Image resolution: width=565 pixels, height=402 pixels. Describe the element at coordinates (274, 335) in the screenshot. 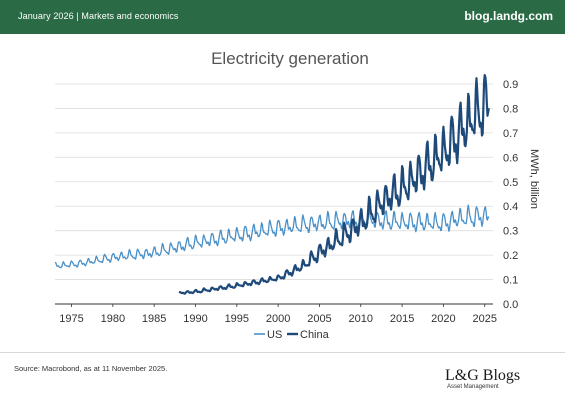

I see `legend-label: US` at that location.